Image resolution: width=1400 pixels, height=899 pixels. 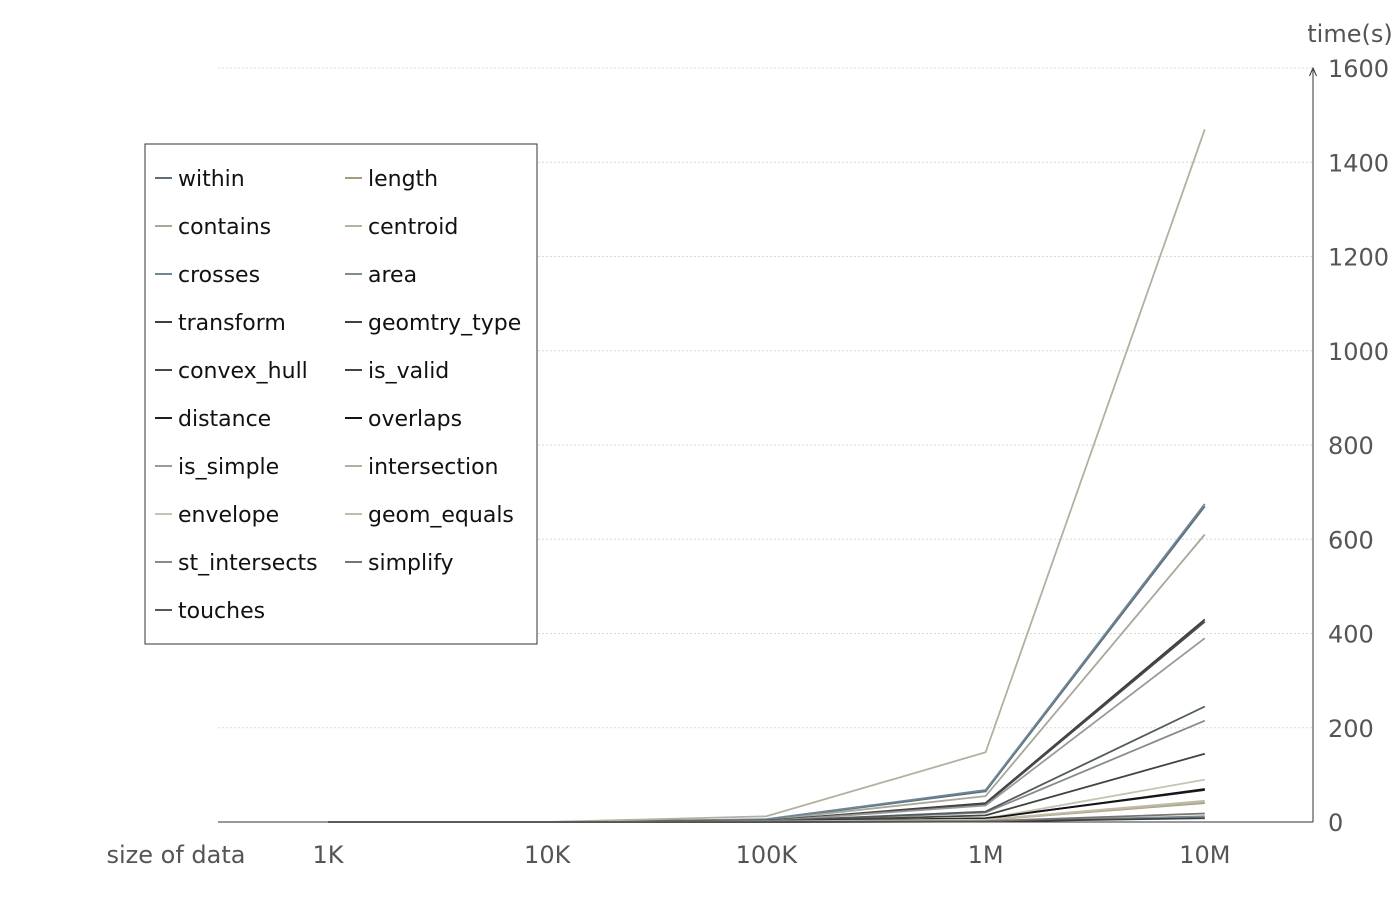 What do you see at coordinates (1351, 729) in the screenshot?
I see `y-tick-label: 200` at bounding box center [1351, 729].